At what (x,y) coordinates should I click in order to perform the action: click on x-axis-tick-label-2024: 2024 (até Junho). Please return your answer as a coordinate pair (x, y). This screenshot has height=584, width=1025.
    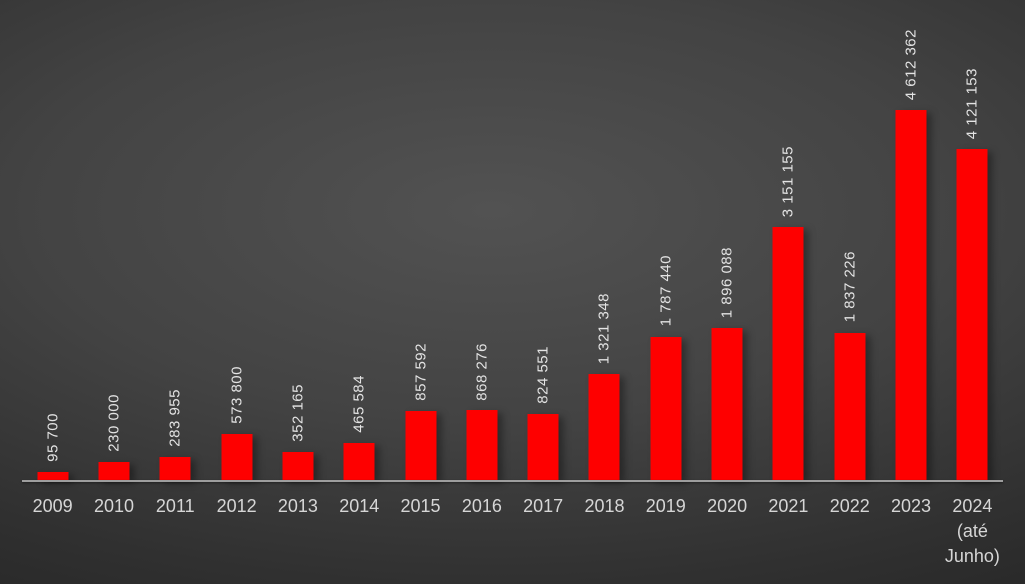
    Looking at the image, I should click on (972, 531).